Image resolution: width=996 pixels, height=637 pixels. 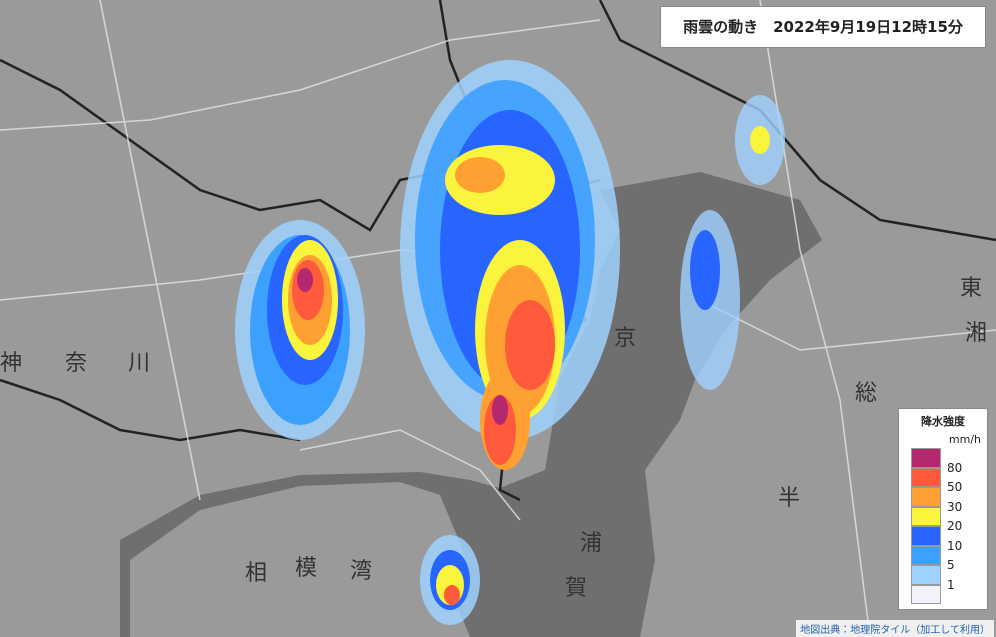 What do you see at coordinates (895, 628) in the screenshot?
I see `attribution: 地図出典：地理院タイル（加工して利用）` at bounding box center [895, 628].